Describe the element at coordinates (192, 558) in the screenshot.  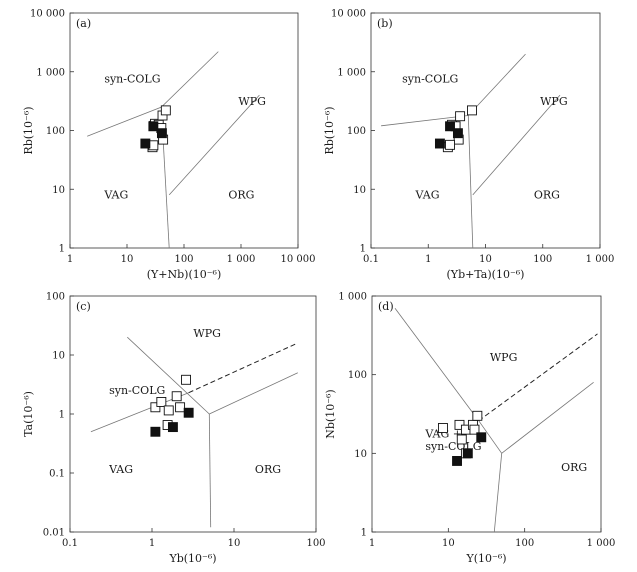
I see `x-axis-title: Yb(10⁻⁶)` at that location.